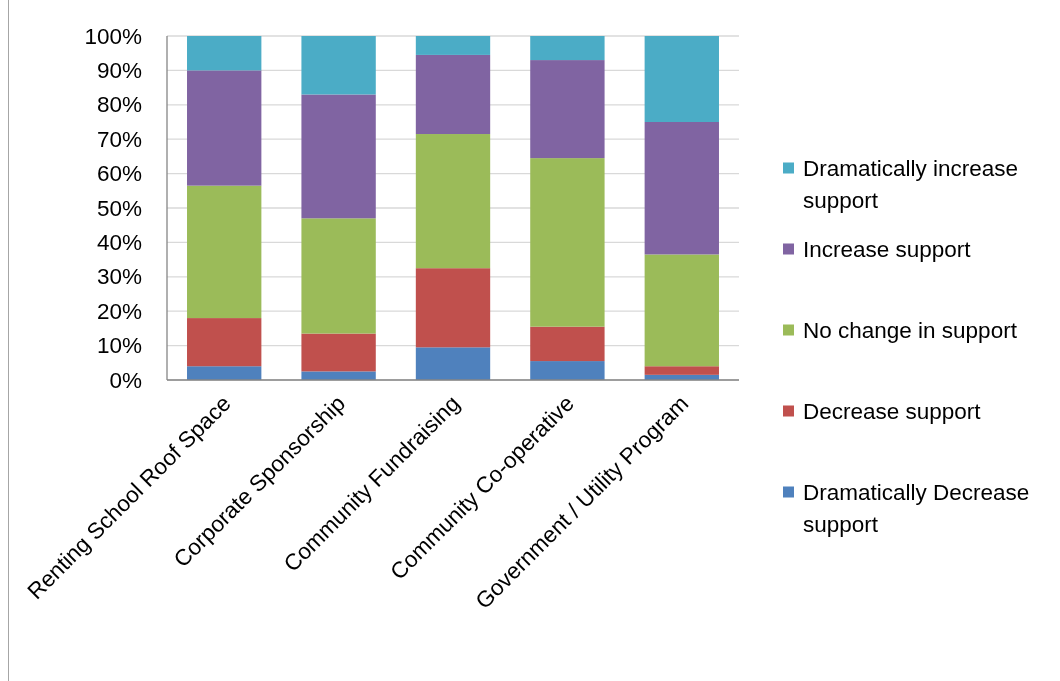 This screenshot has height=681, width=1060. What do you see at coordinates (910, 330) in the screenshot?
I see `legend-label: No change in support` at bounding box center [910, 330].